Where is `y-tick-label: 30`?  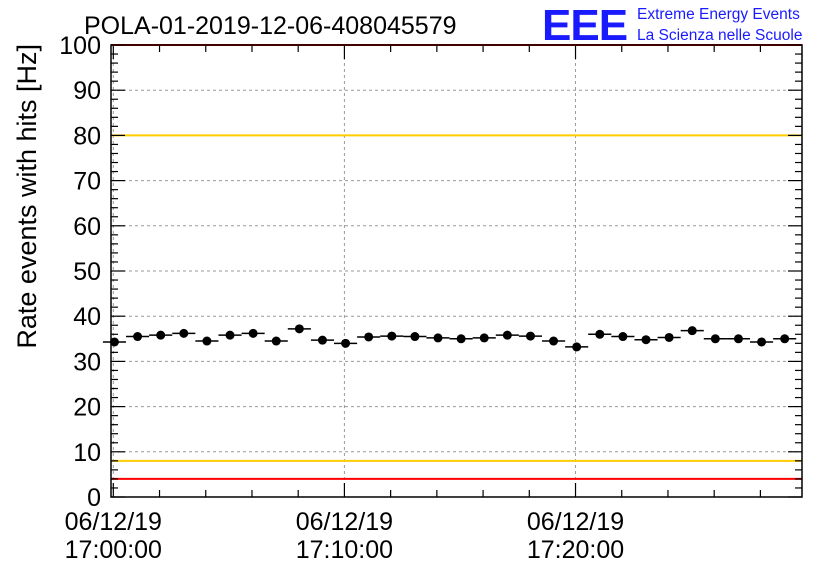 y-tick-label: 30 is located at coordinates (87, 362).